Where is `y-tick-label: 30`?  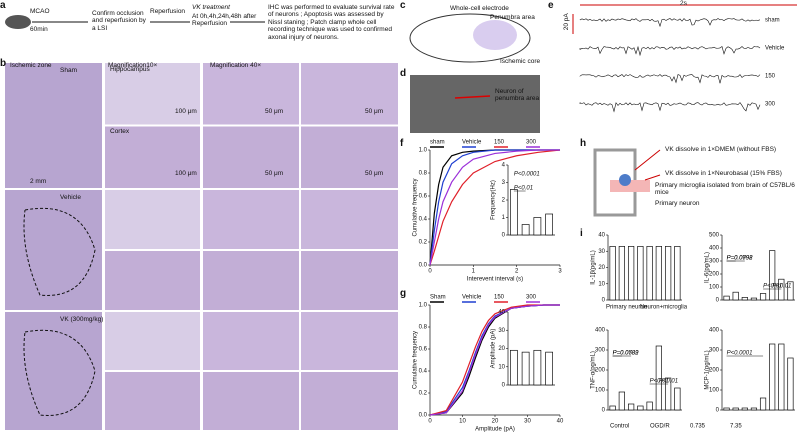 y-tick-label: 30 is located at coordinates (501, 331).